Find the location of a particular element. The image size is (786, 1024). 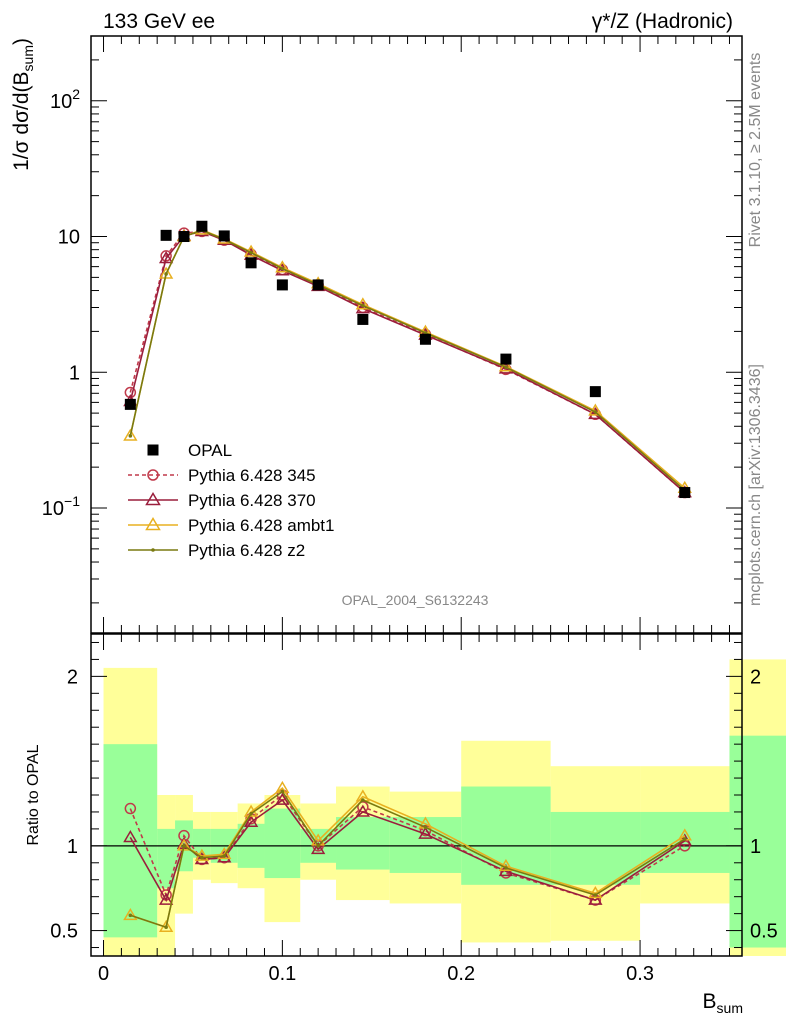

main-y-tick-base: 1 is located at coordinates (74, 373).